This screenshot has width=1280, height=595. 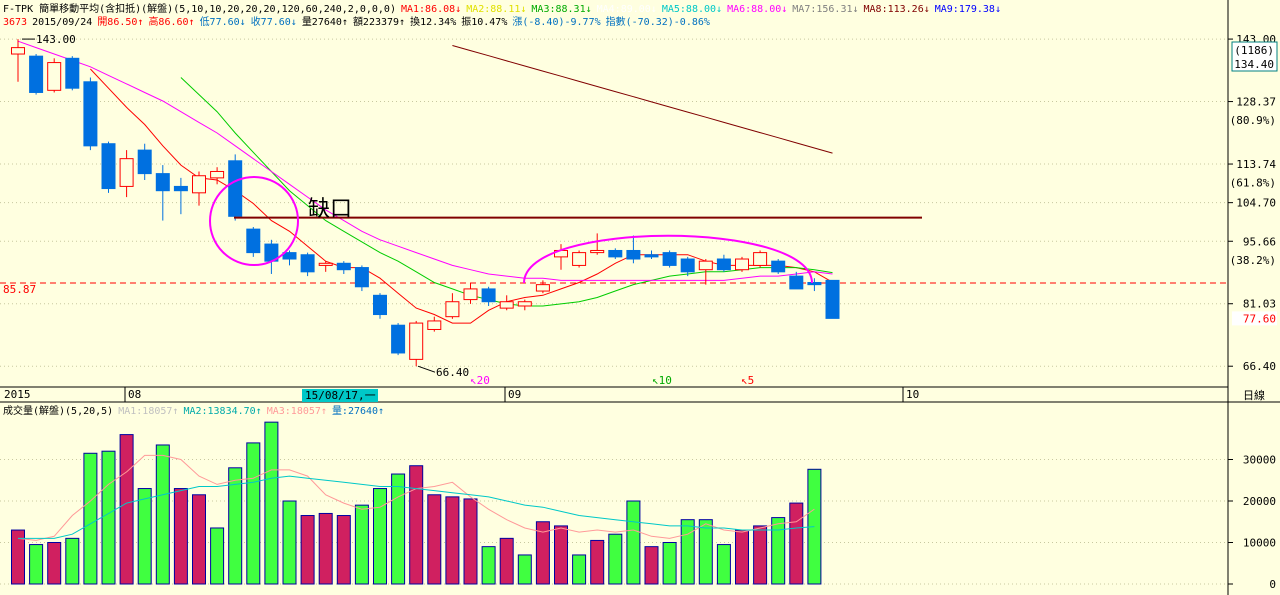 I want to click on gap-circle, so click(x=254, y=221).